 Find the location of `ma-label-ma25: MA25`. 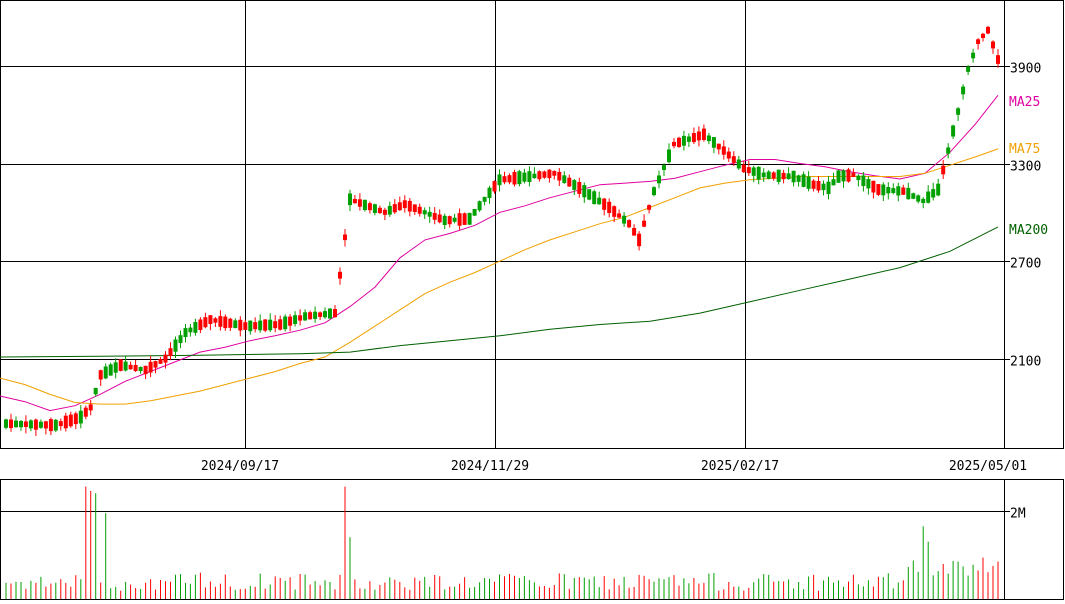

ma-label-ma25: MA25 is located at coordinates (1024, 102).